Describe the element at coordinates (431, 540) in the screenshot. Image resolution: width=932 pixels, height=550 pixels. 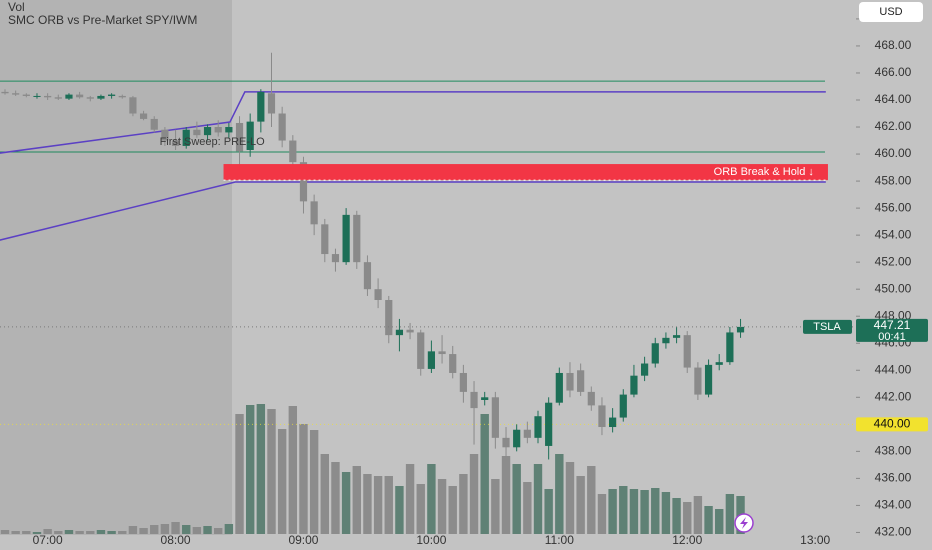
I see `x-tick-label: 10:00` at that location.